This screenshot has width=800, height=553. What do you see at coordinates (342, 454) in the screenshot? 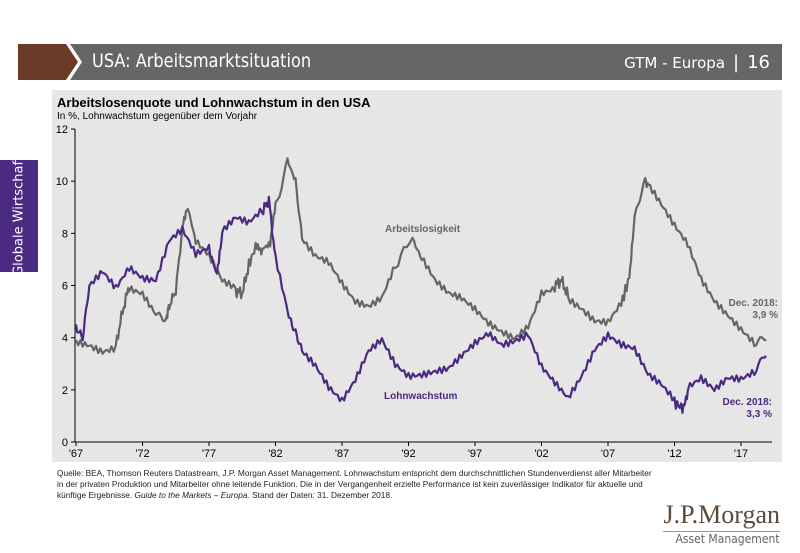
I see `x-tick-label: '87` at bounding box center [342, 454].